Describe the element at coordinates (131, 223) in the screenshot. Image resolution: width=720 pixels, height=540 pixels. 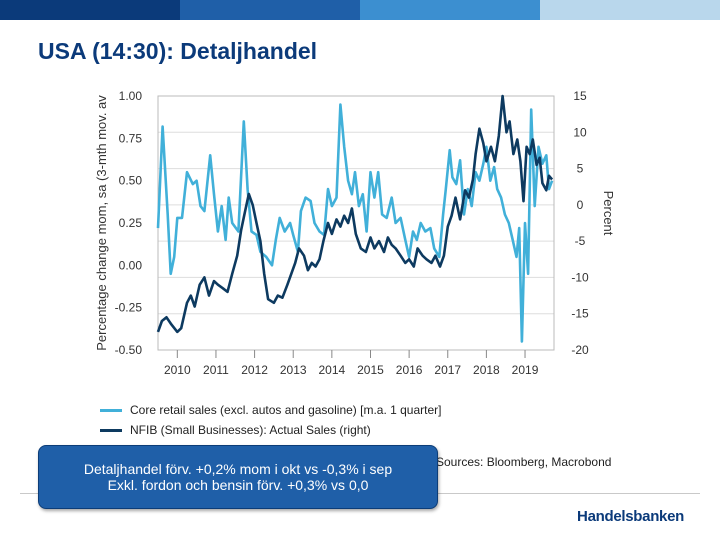
I see `left-axis-tick: 0.25` at that location.